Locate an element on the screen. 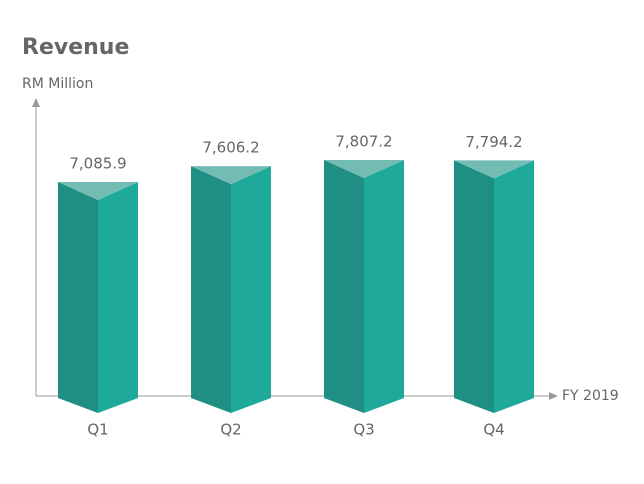  y-axis-arrow is located at coordinates (36, 102).